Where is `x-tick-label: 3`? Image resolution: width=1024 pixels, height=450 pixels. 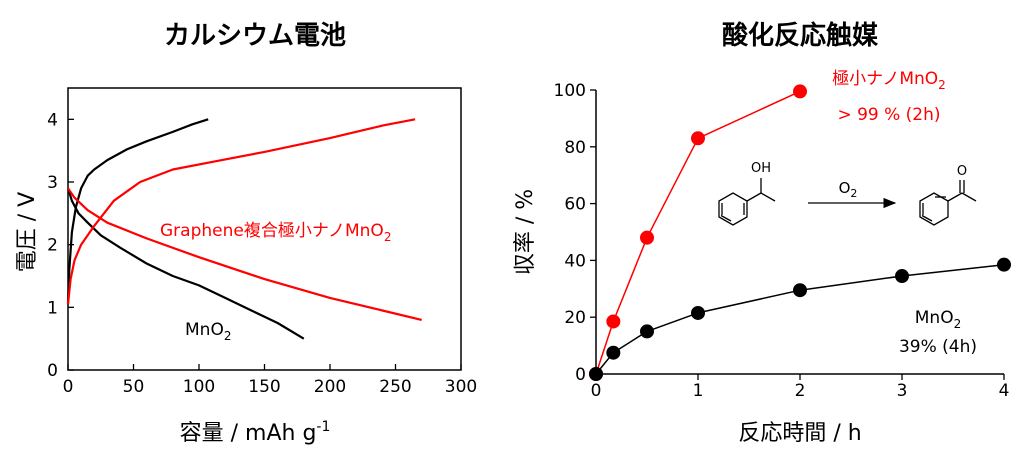
x-tick-label: 3 is located at coordinates (902, 391).